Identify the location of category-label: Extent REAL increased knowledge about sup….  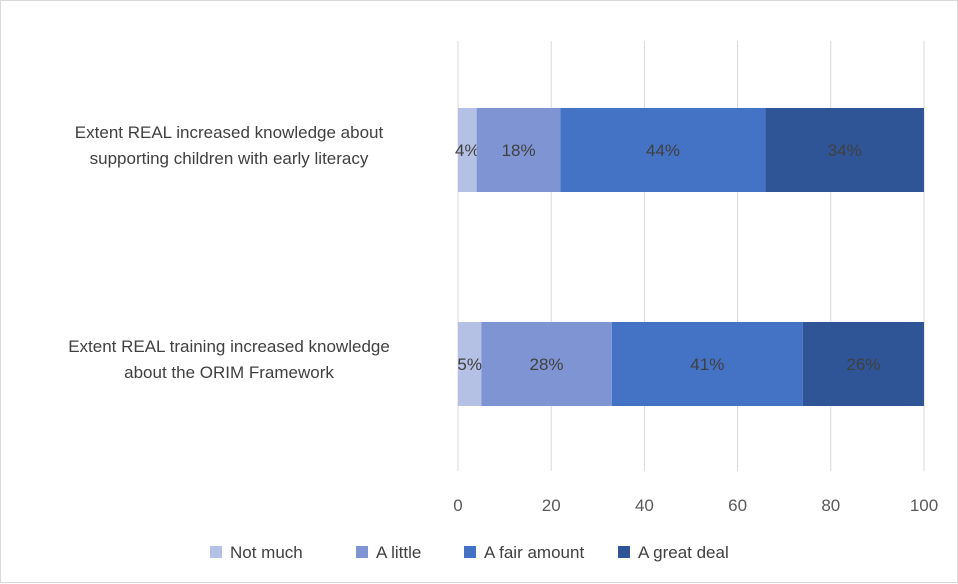
(229, 145).